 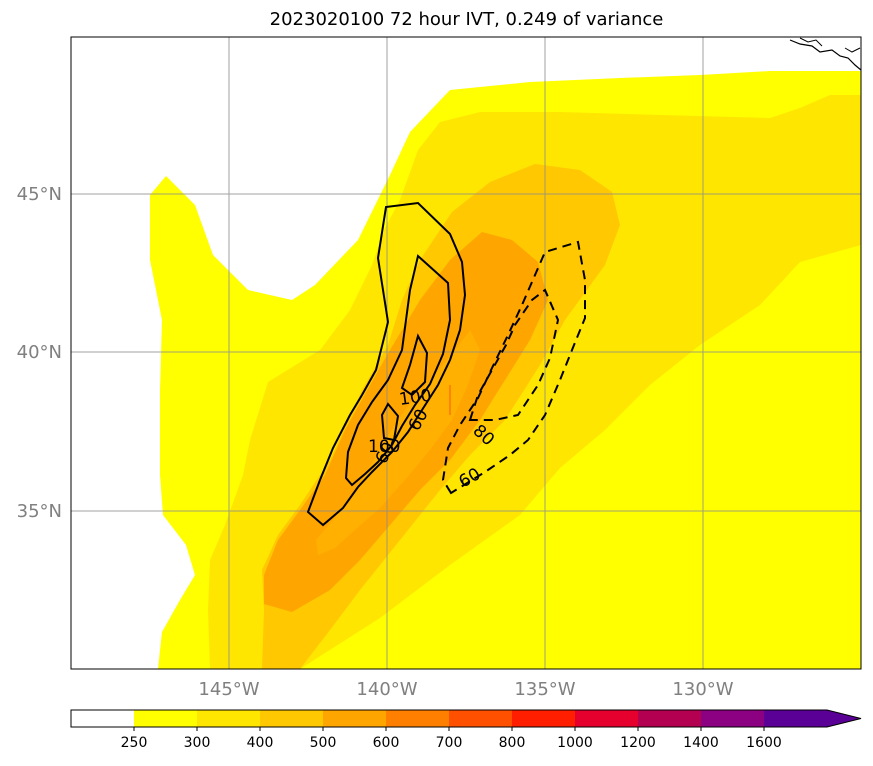 What do you see at coordinates (512, 743) in the screenshot?
I see `colorbar-tick-label: 800` at bounding box center [512, 743].